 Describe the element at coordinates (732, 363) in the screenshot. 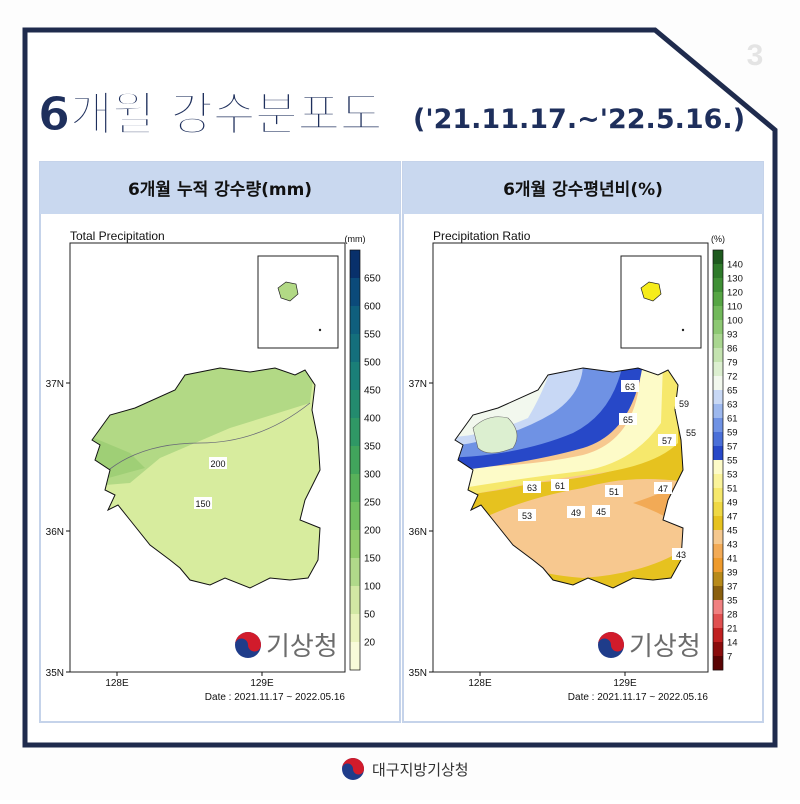

I see `legend-label: 79` at that location.